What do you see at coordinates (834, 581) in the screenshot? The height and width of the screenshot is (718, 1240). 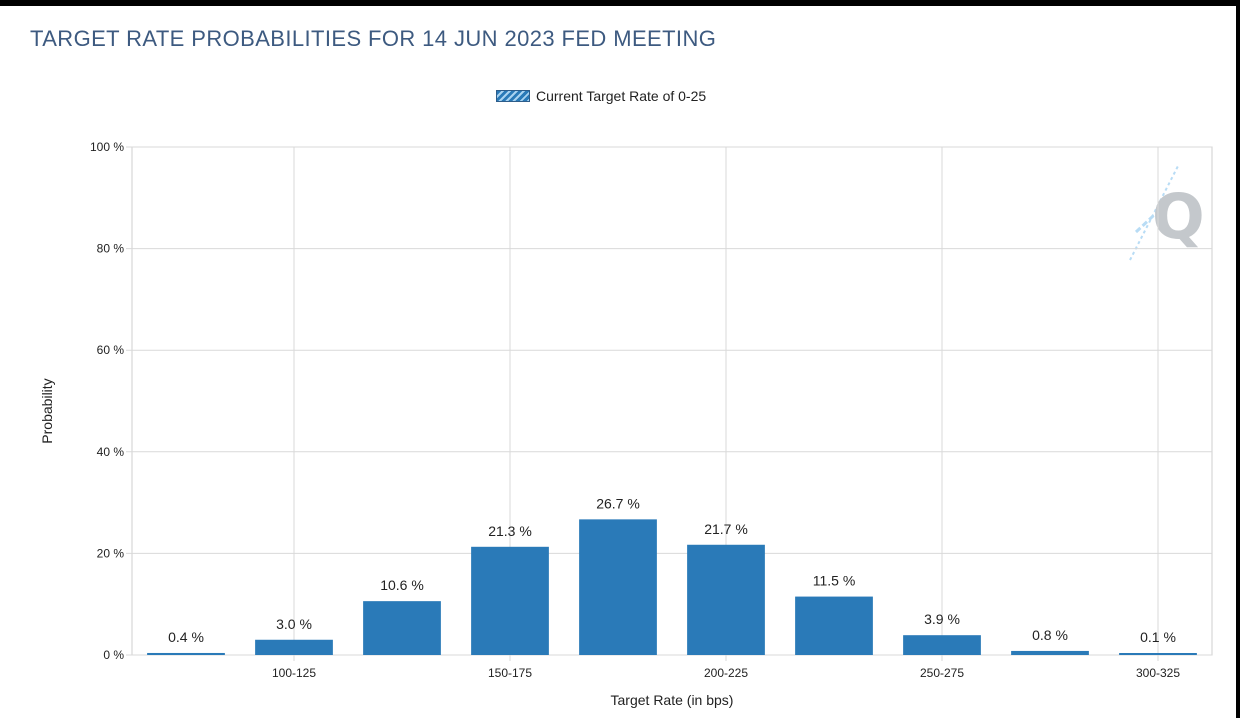 I see `bar-value-label: 11.5 %` at bounding box center [834, 581].